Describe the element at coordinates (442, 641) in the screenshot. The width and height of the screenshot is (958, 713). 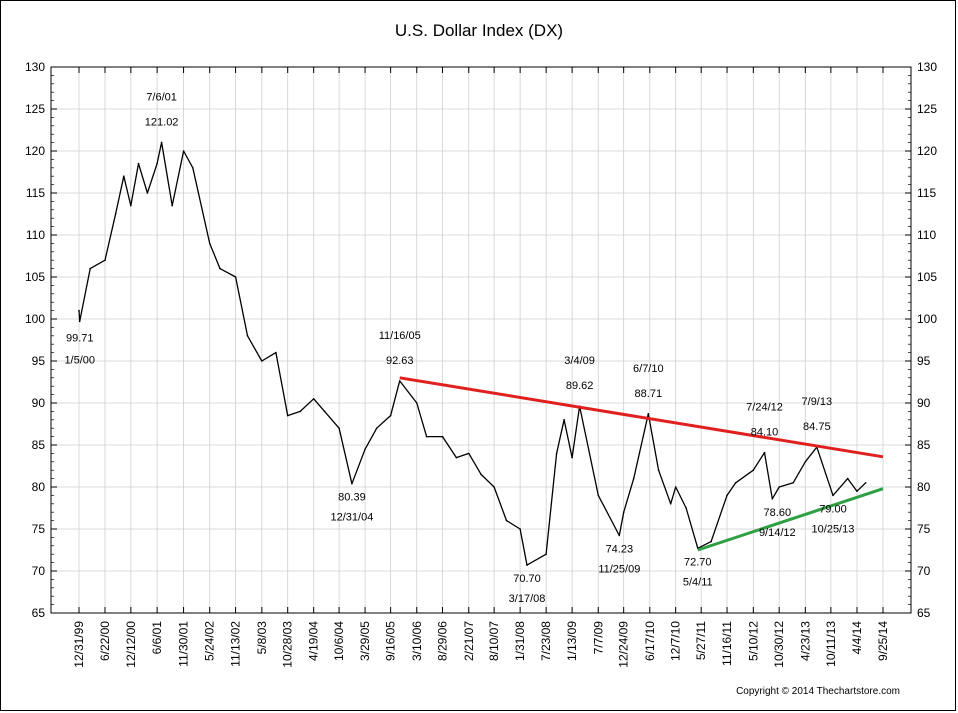
I see `x-tick-label: 8/29/06` at that location.